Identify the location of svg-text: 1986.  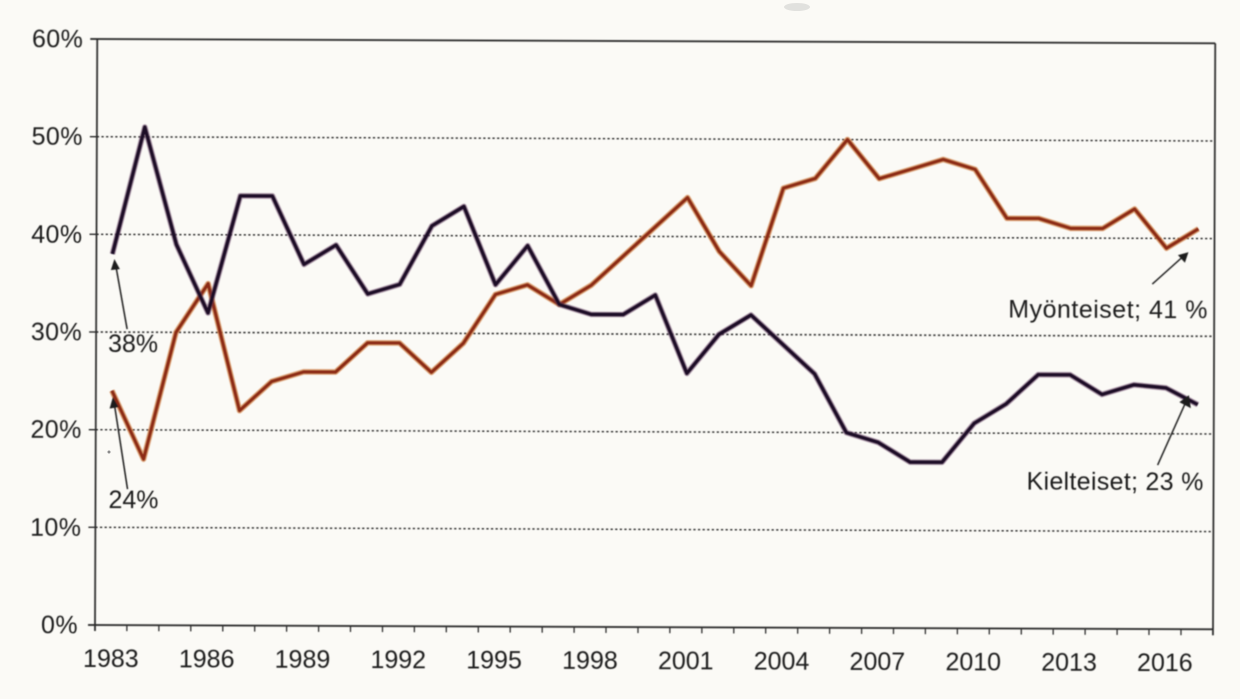
(207, 659).